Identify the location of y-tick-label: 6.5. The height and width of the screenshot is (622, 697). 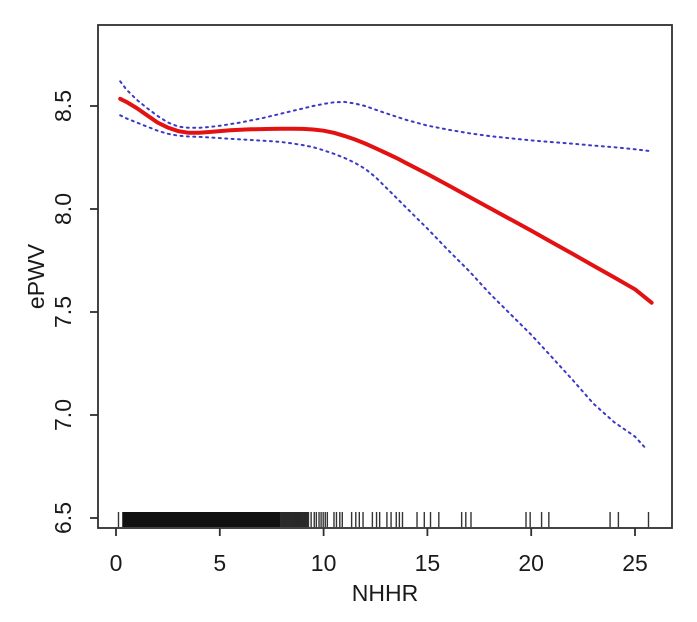
(63, 518).